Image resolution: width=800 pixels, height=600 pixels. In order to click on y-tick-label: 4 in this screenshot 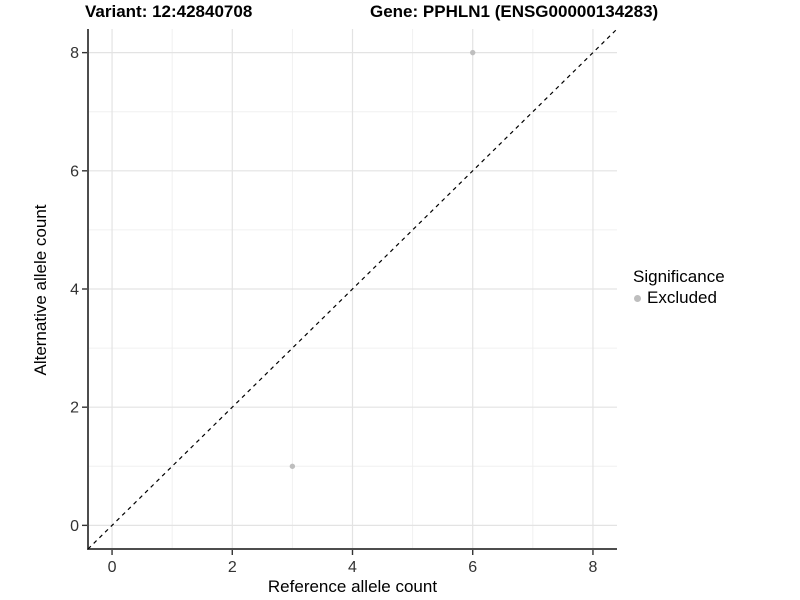, I will do `click(74, 290)`.